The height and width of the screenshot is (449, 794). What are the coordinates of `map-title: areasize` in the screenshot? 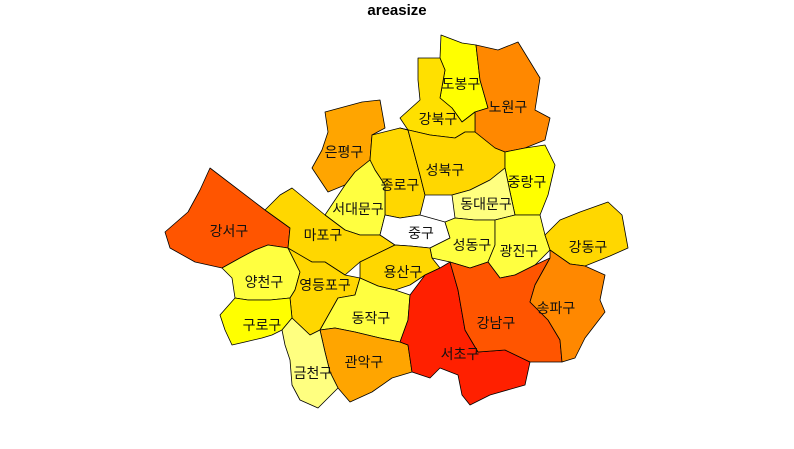 It's located at (397, 10).